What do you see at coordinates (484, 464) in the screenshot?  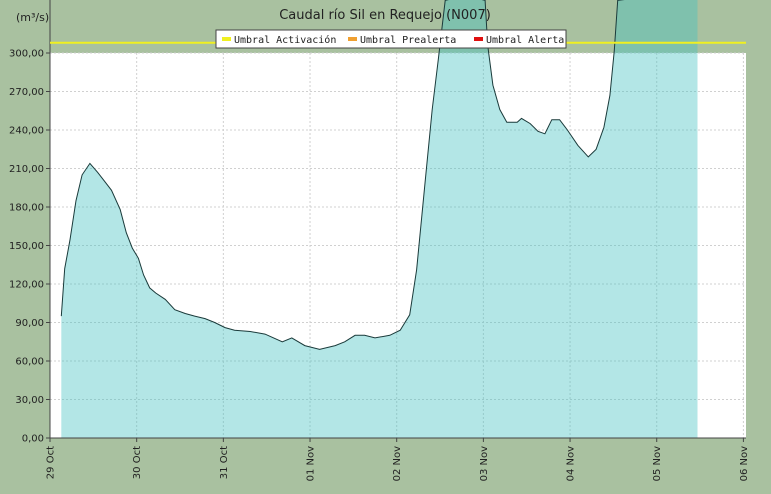 I see `x-tick-label: 03 Nov` at bounding box center [484, 464].